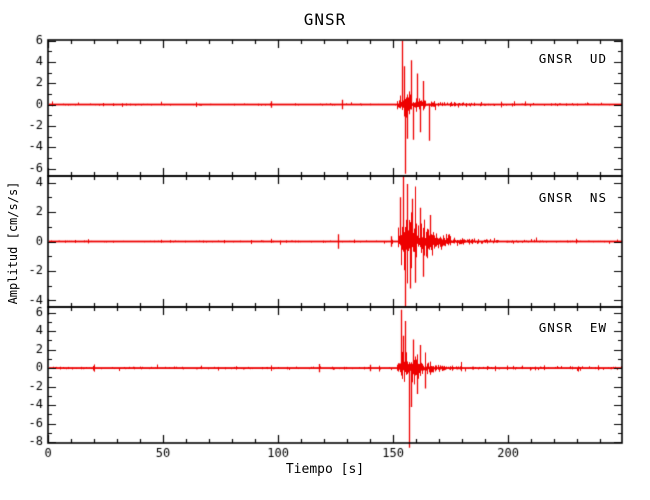 This screenshot has width=650, height=500. I want to click on x-axis-label: Tiempo [s], so click(325, 469).